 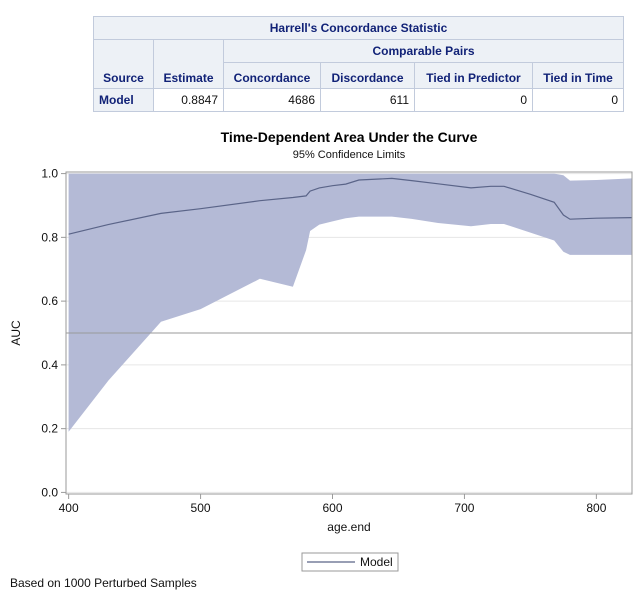 I want to click on col-header-source: Source, so click(x=123, y=64).